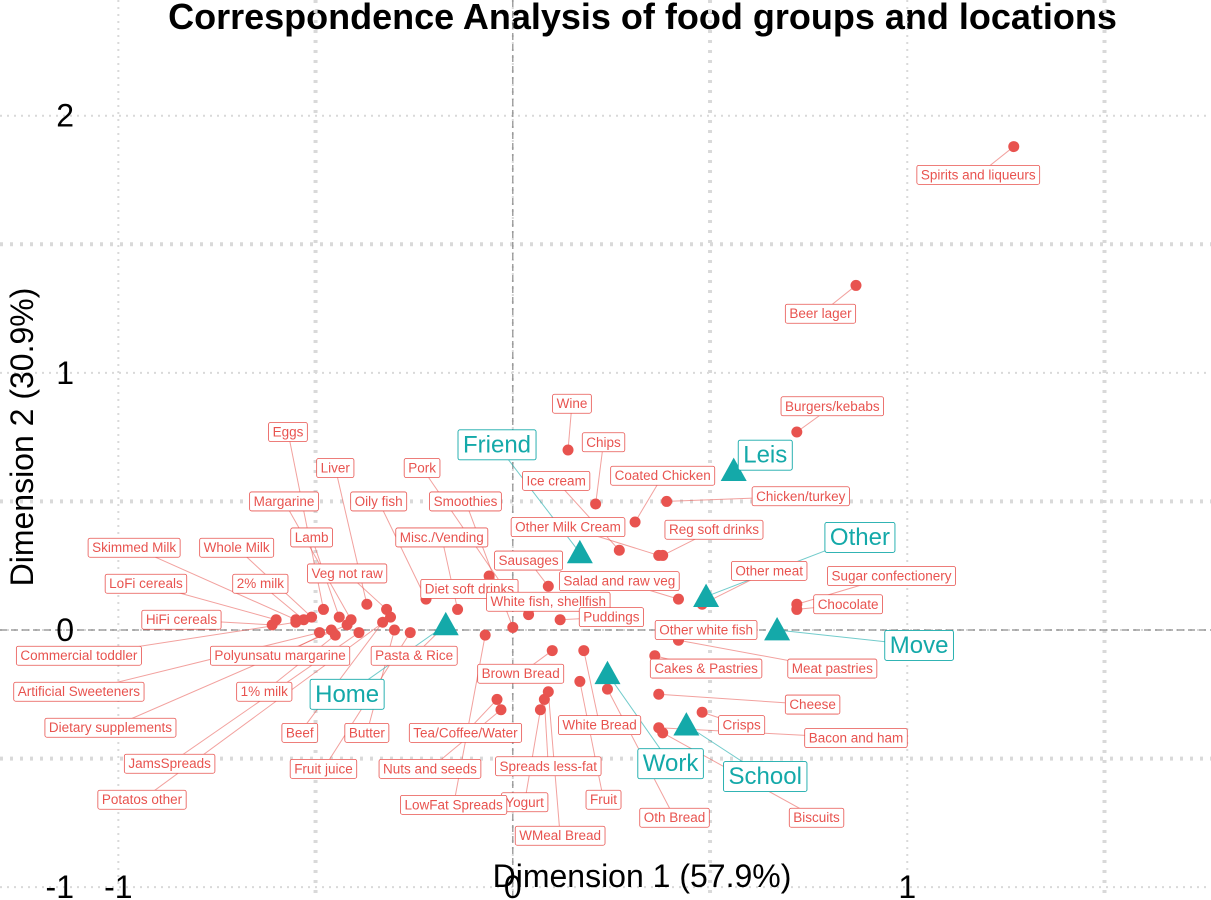 The height and width of the screenshot is (900, 1211). I want to click on row-label: Tea/Coffee/Water, so click(465, 732).